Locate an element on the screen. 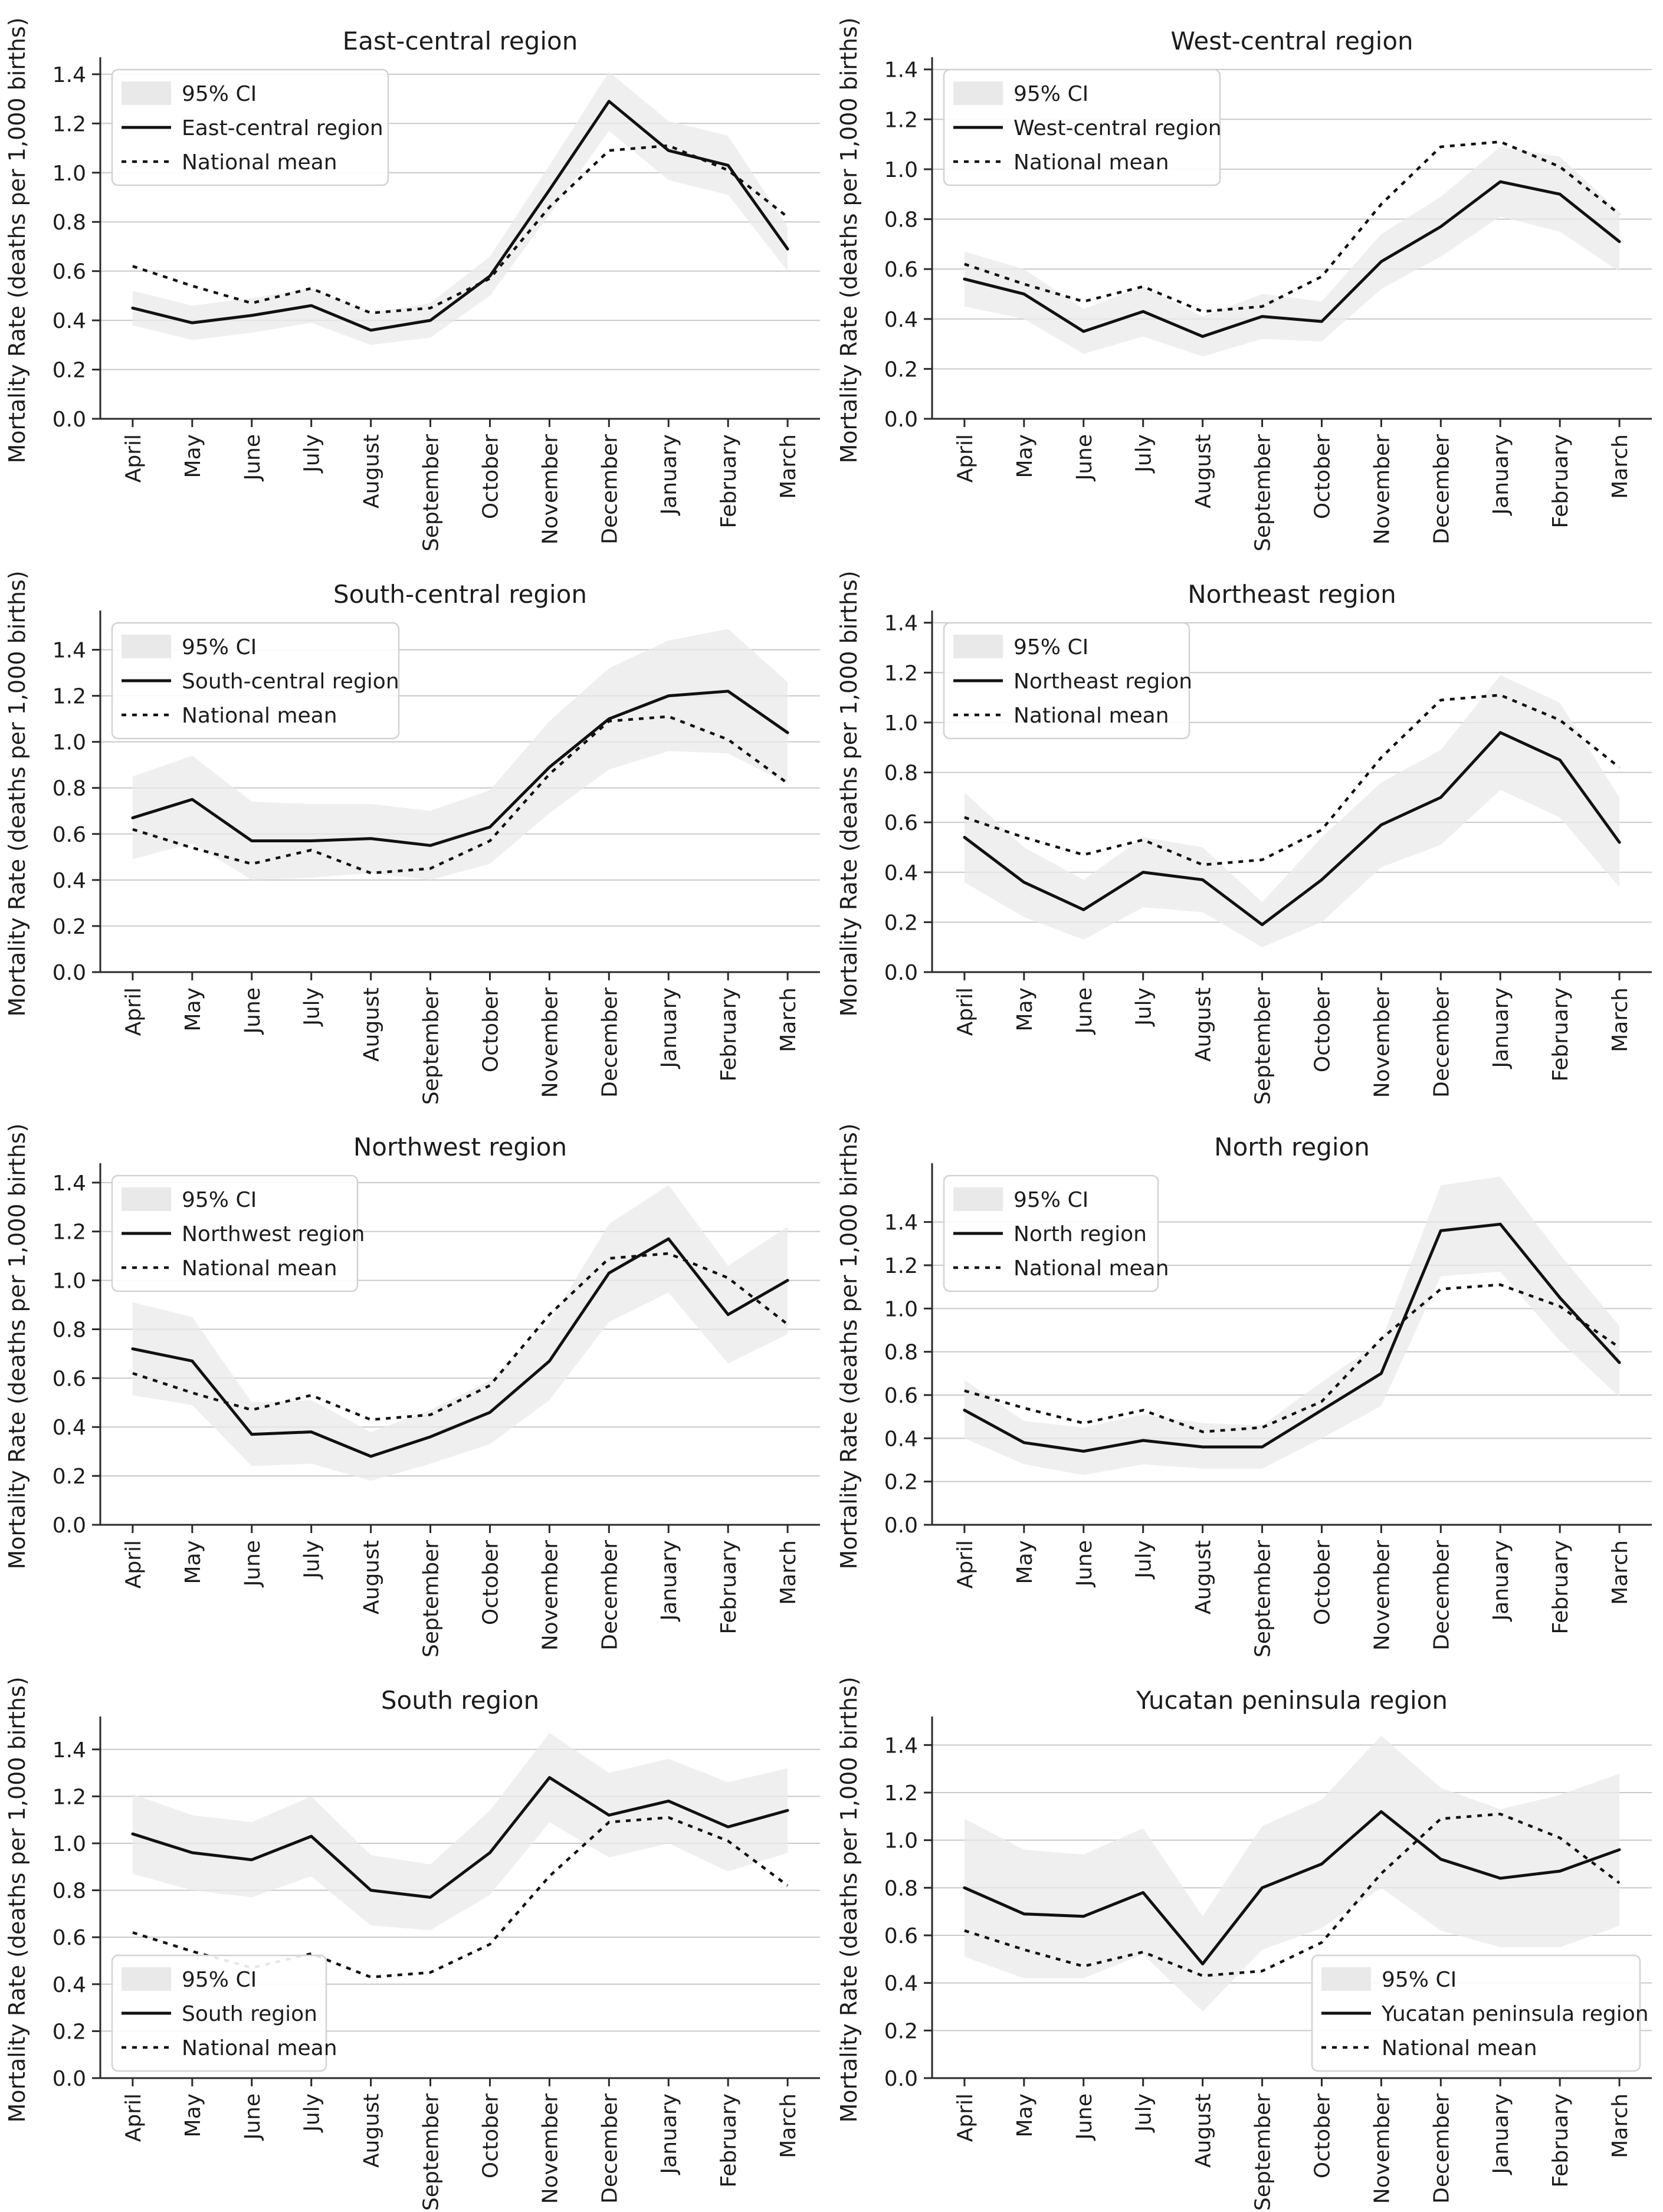 The height and width of the screenshot is (2212, 1663). legend-ci-swatch is located at coordinates (146, 1979).